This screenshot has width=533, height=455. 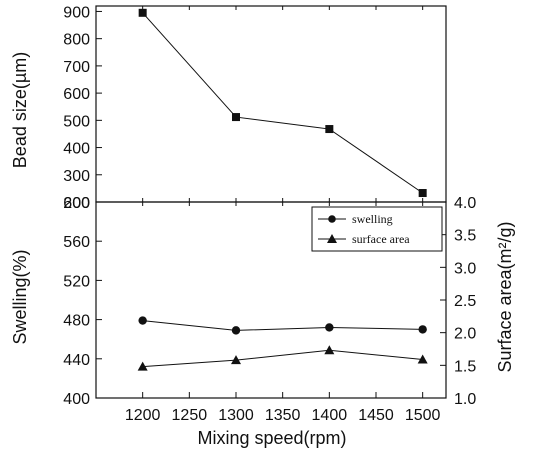 I want to click on x-tick-label: 1500, so click(x=423, y=415).